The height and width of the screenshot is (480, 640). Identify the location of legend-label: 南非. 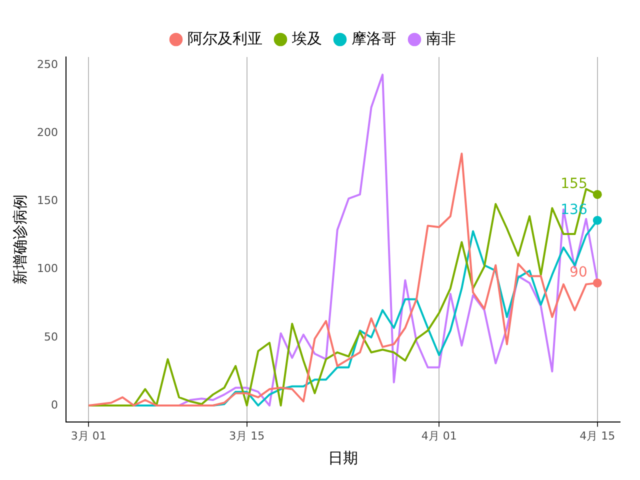
(441, 38).